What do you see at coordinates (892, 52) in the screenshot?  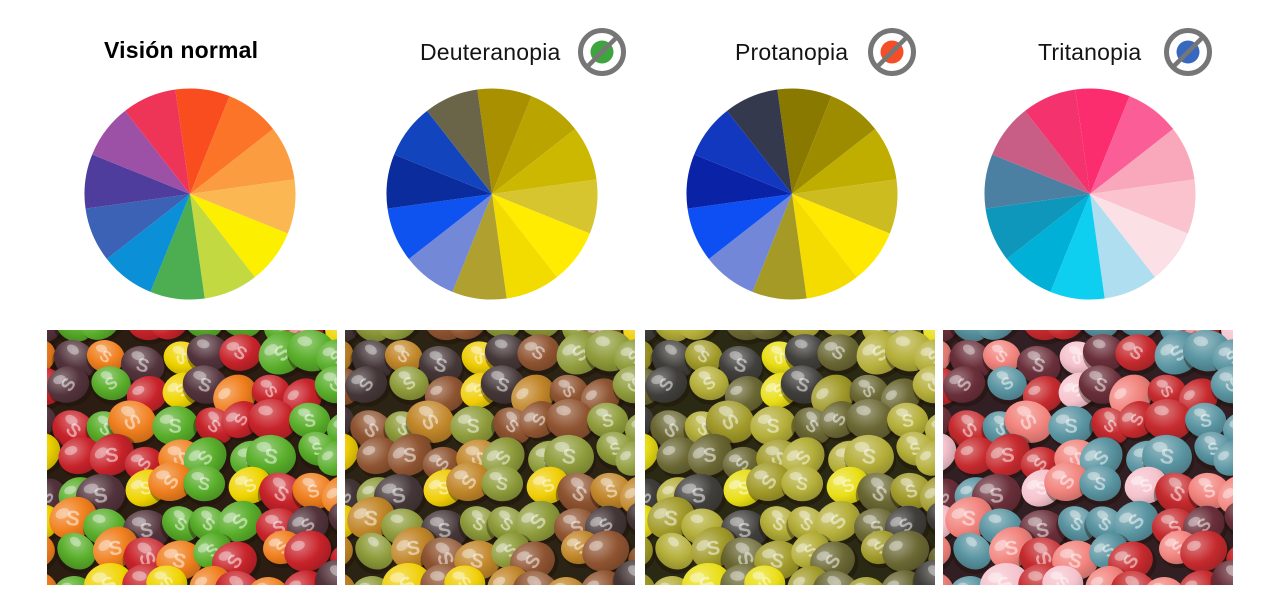 I see `no-red-vision-icon` at bounding box center [892, 52].